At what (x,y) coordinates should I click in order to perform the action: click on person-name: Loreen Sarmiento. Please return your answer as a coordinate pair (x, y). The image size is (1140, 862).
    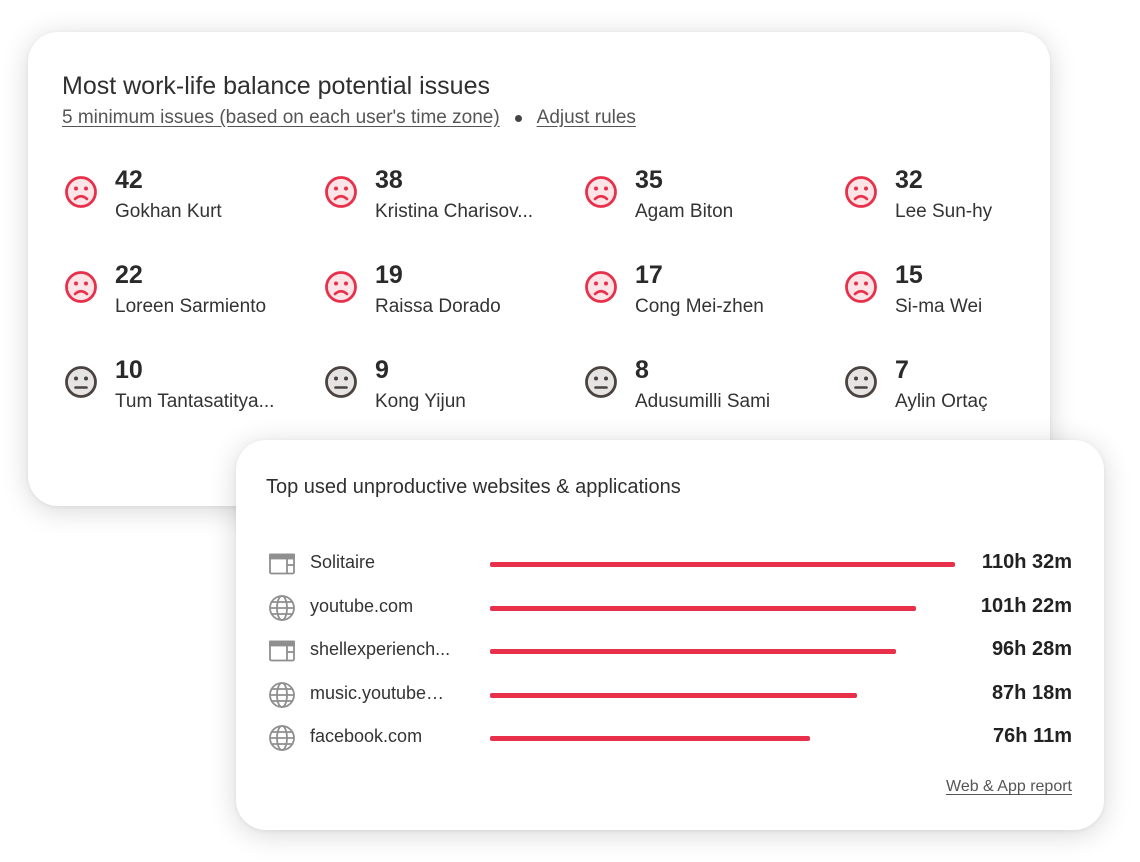
    Looking at the image, I should click on (191, 306).